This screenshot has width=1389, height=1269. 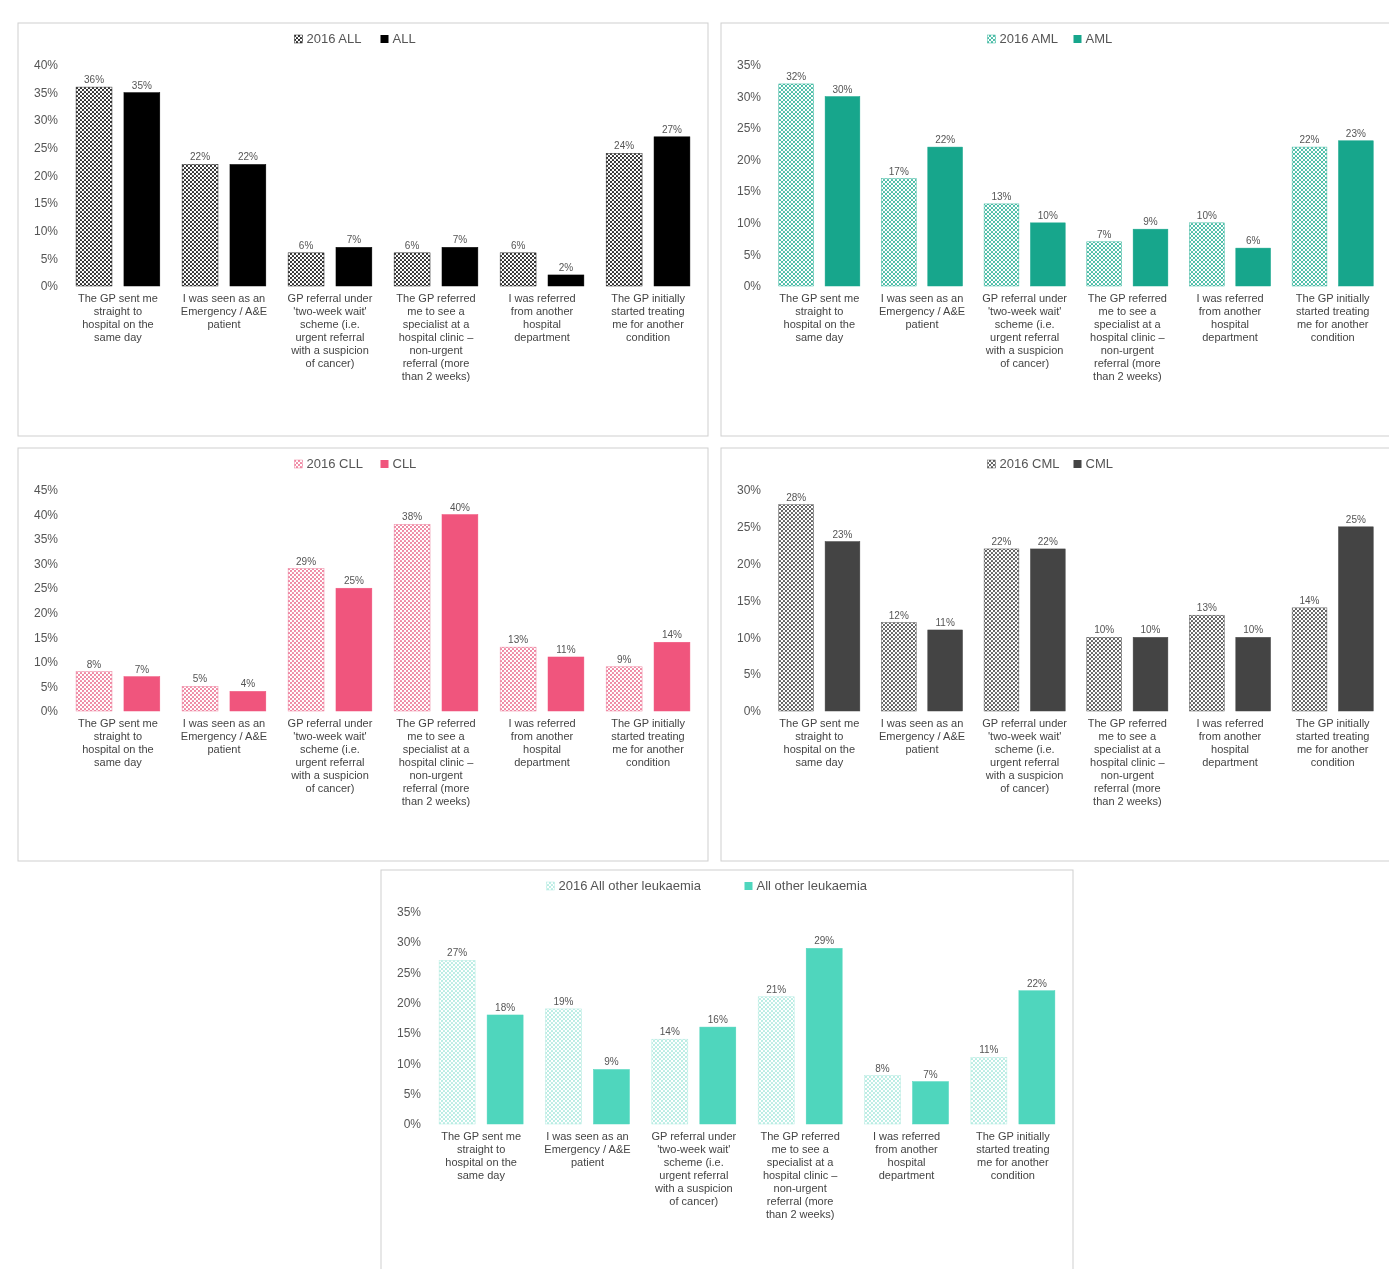 What do you see at coordinates (1099, 38) in the screenshot?
I see `legend-label: AML` at bounding box center [1099, 38].